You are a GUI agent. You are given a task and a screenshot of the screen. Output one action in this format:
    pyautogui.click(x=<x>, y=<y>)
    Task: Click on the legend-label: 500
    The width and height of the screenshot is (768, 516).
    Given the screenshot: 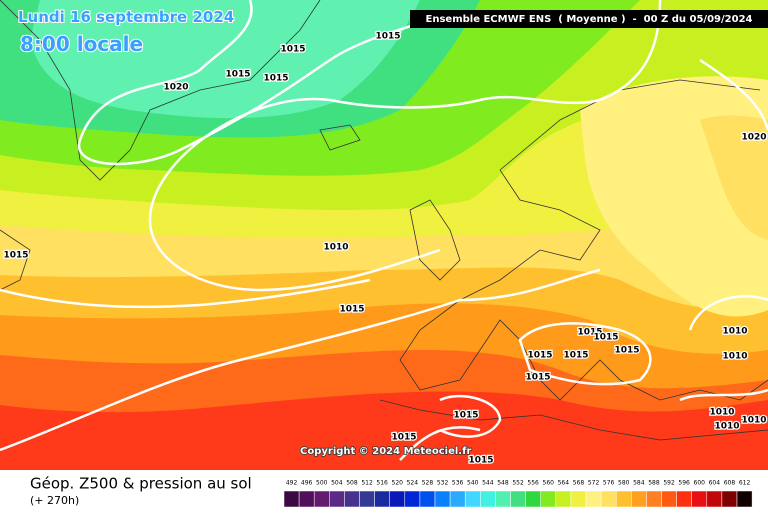 What is the action you would take?
    pyautogui.click(x=322, y=483)
    